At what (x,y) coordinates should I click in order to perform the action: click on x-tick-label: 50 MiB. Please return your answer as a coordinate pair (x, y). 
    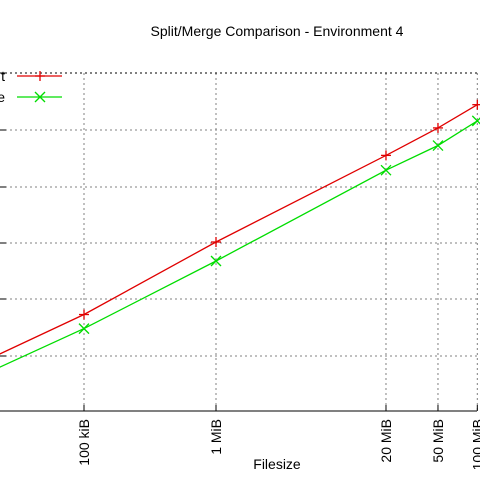
    Looking at the image, I should click on (438, 441).